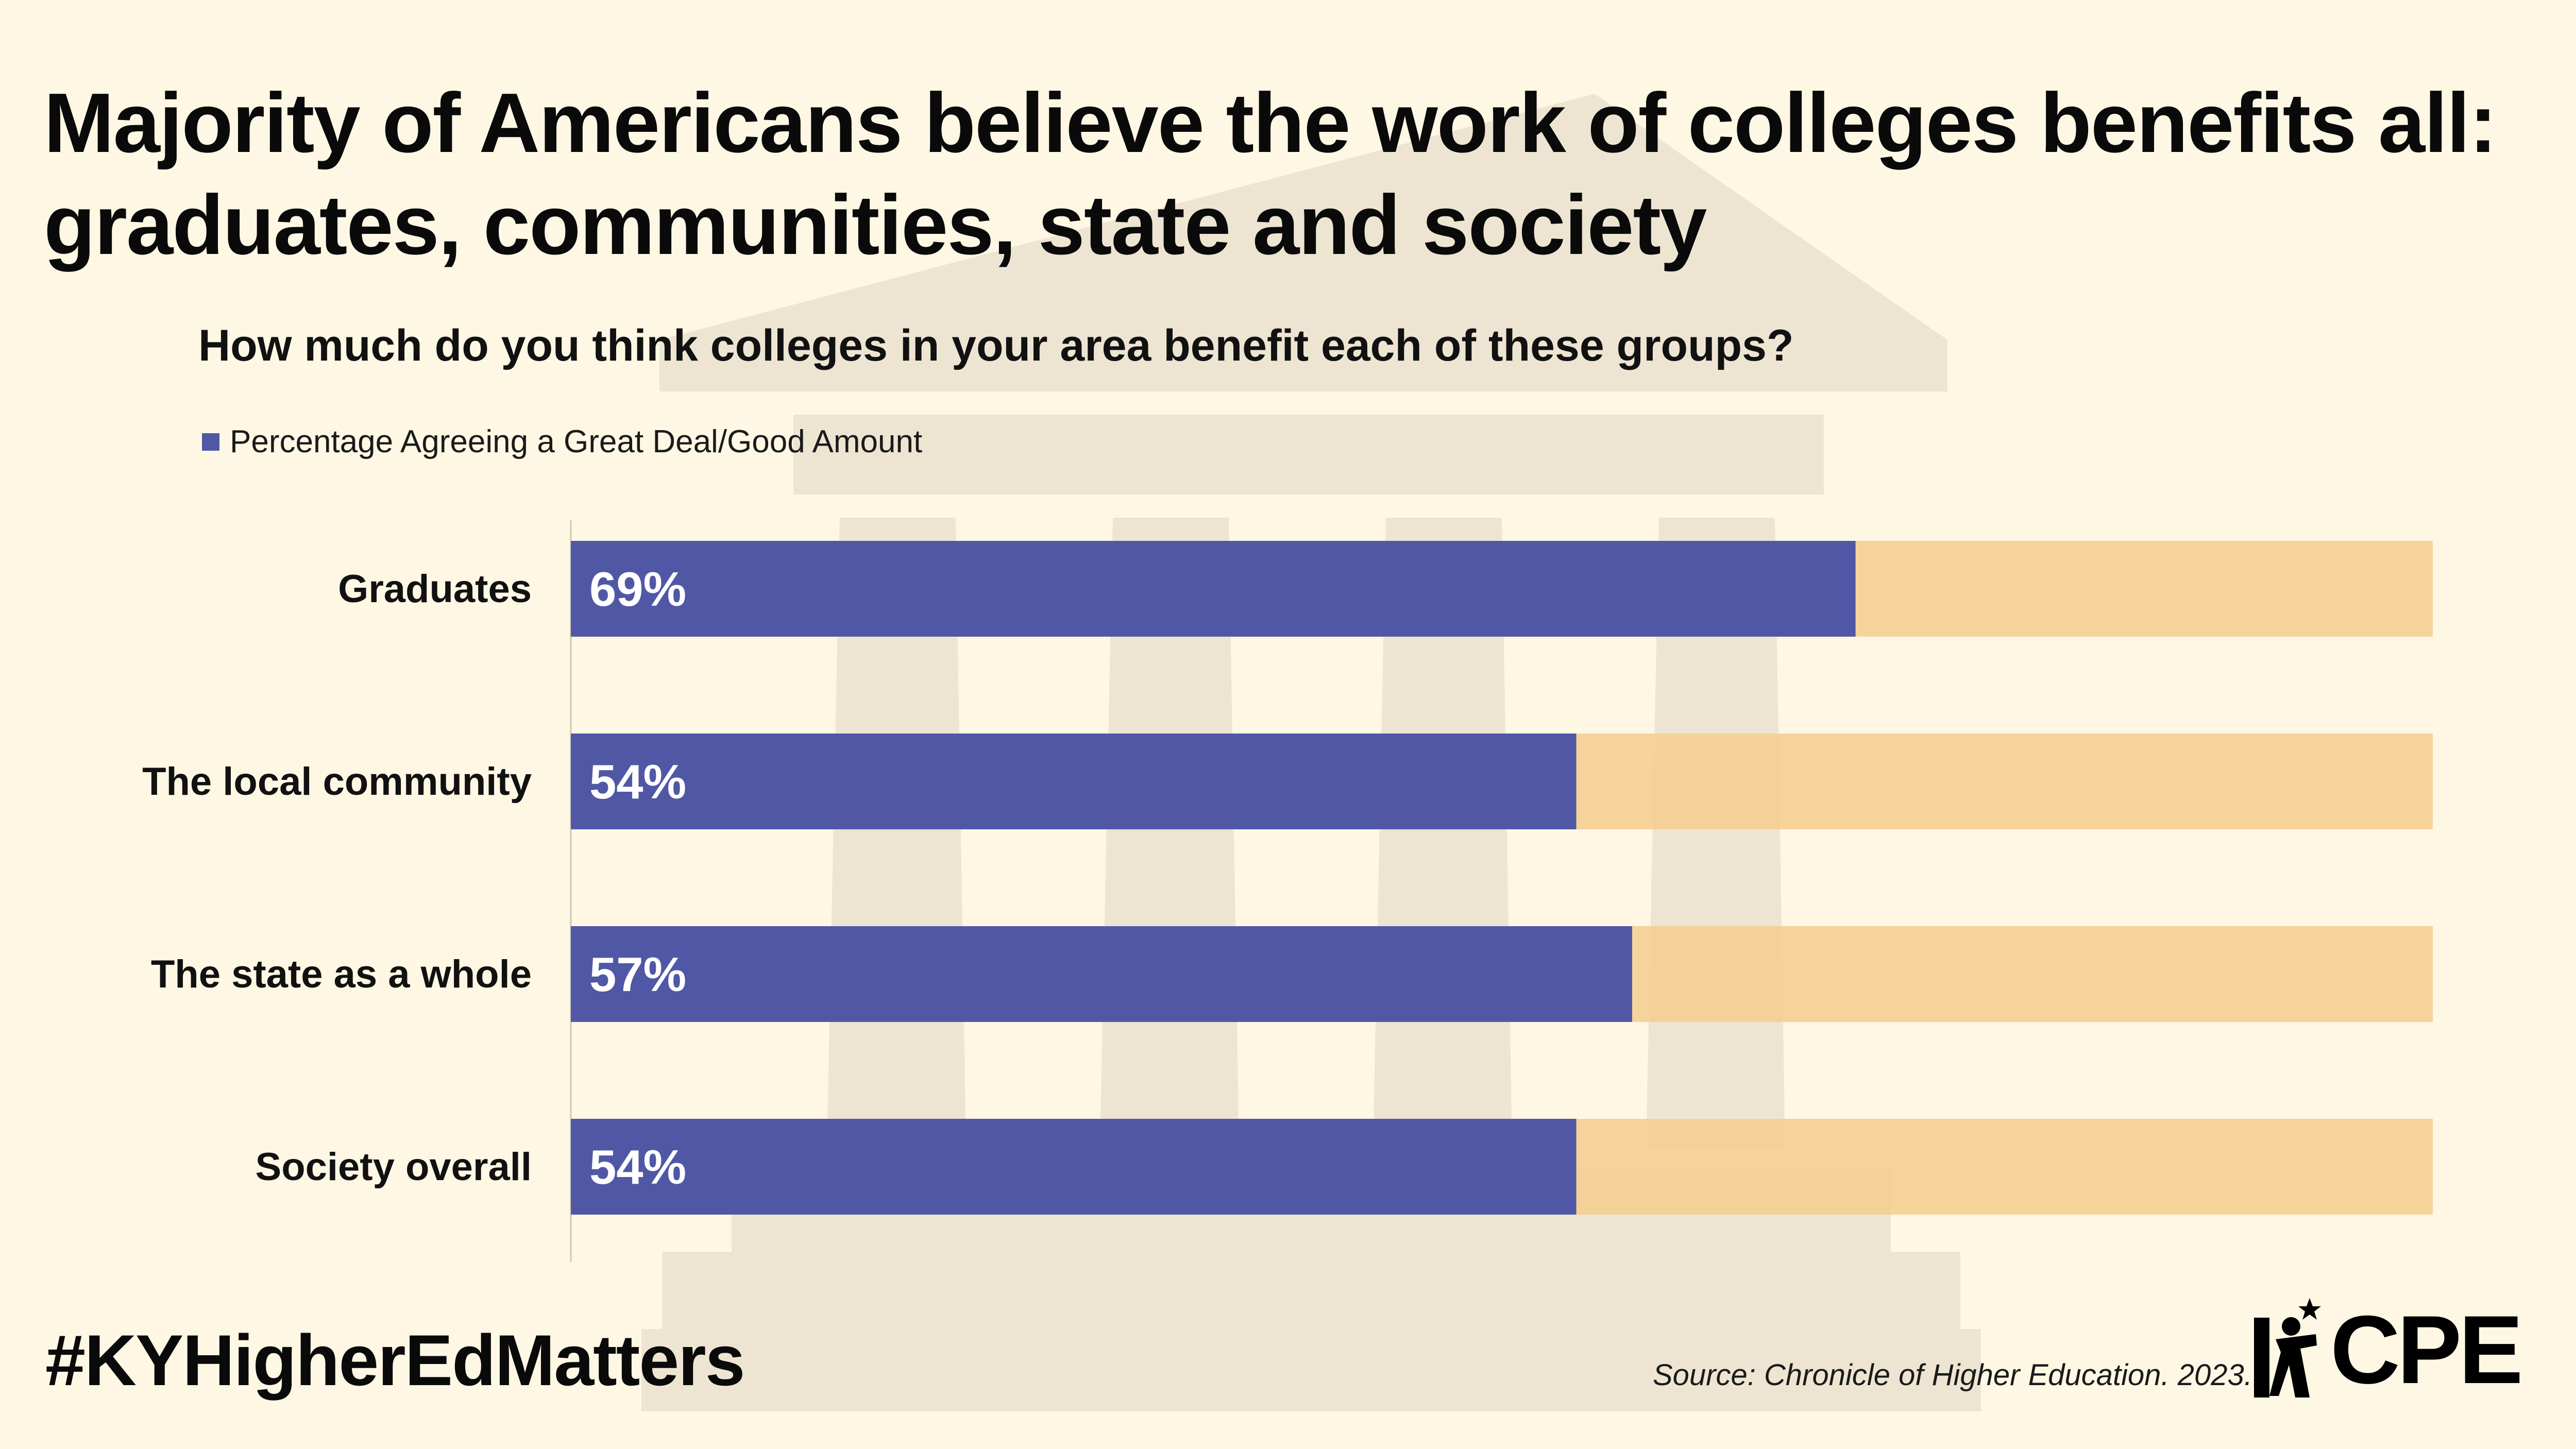 Image resolution: width=2576 pixels, height=1449 pixels. What do you see at coordinates (394, 1167) in the screenshot?
I see `category-label: Society overall` at bounding box center [394, 1167].